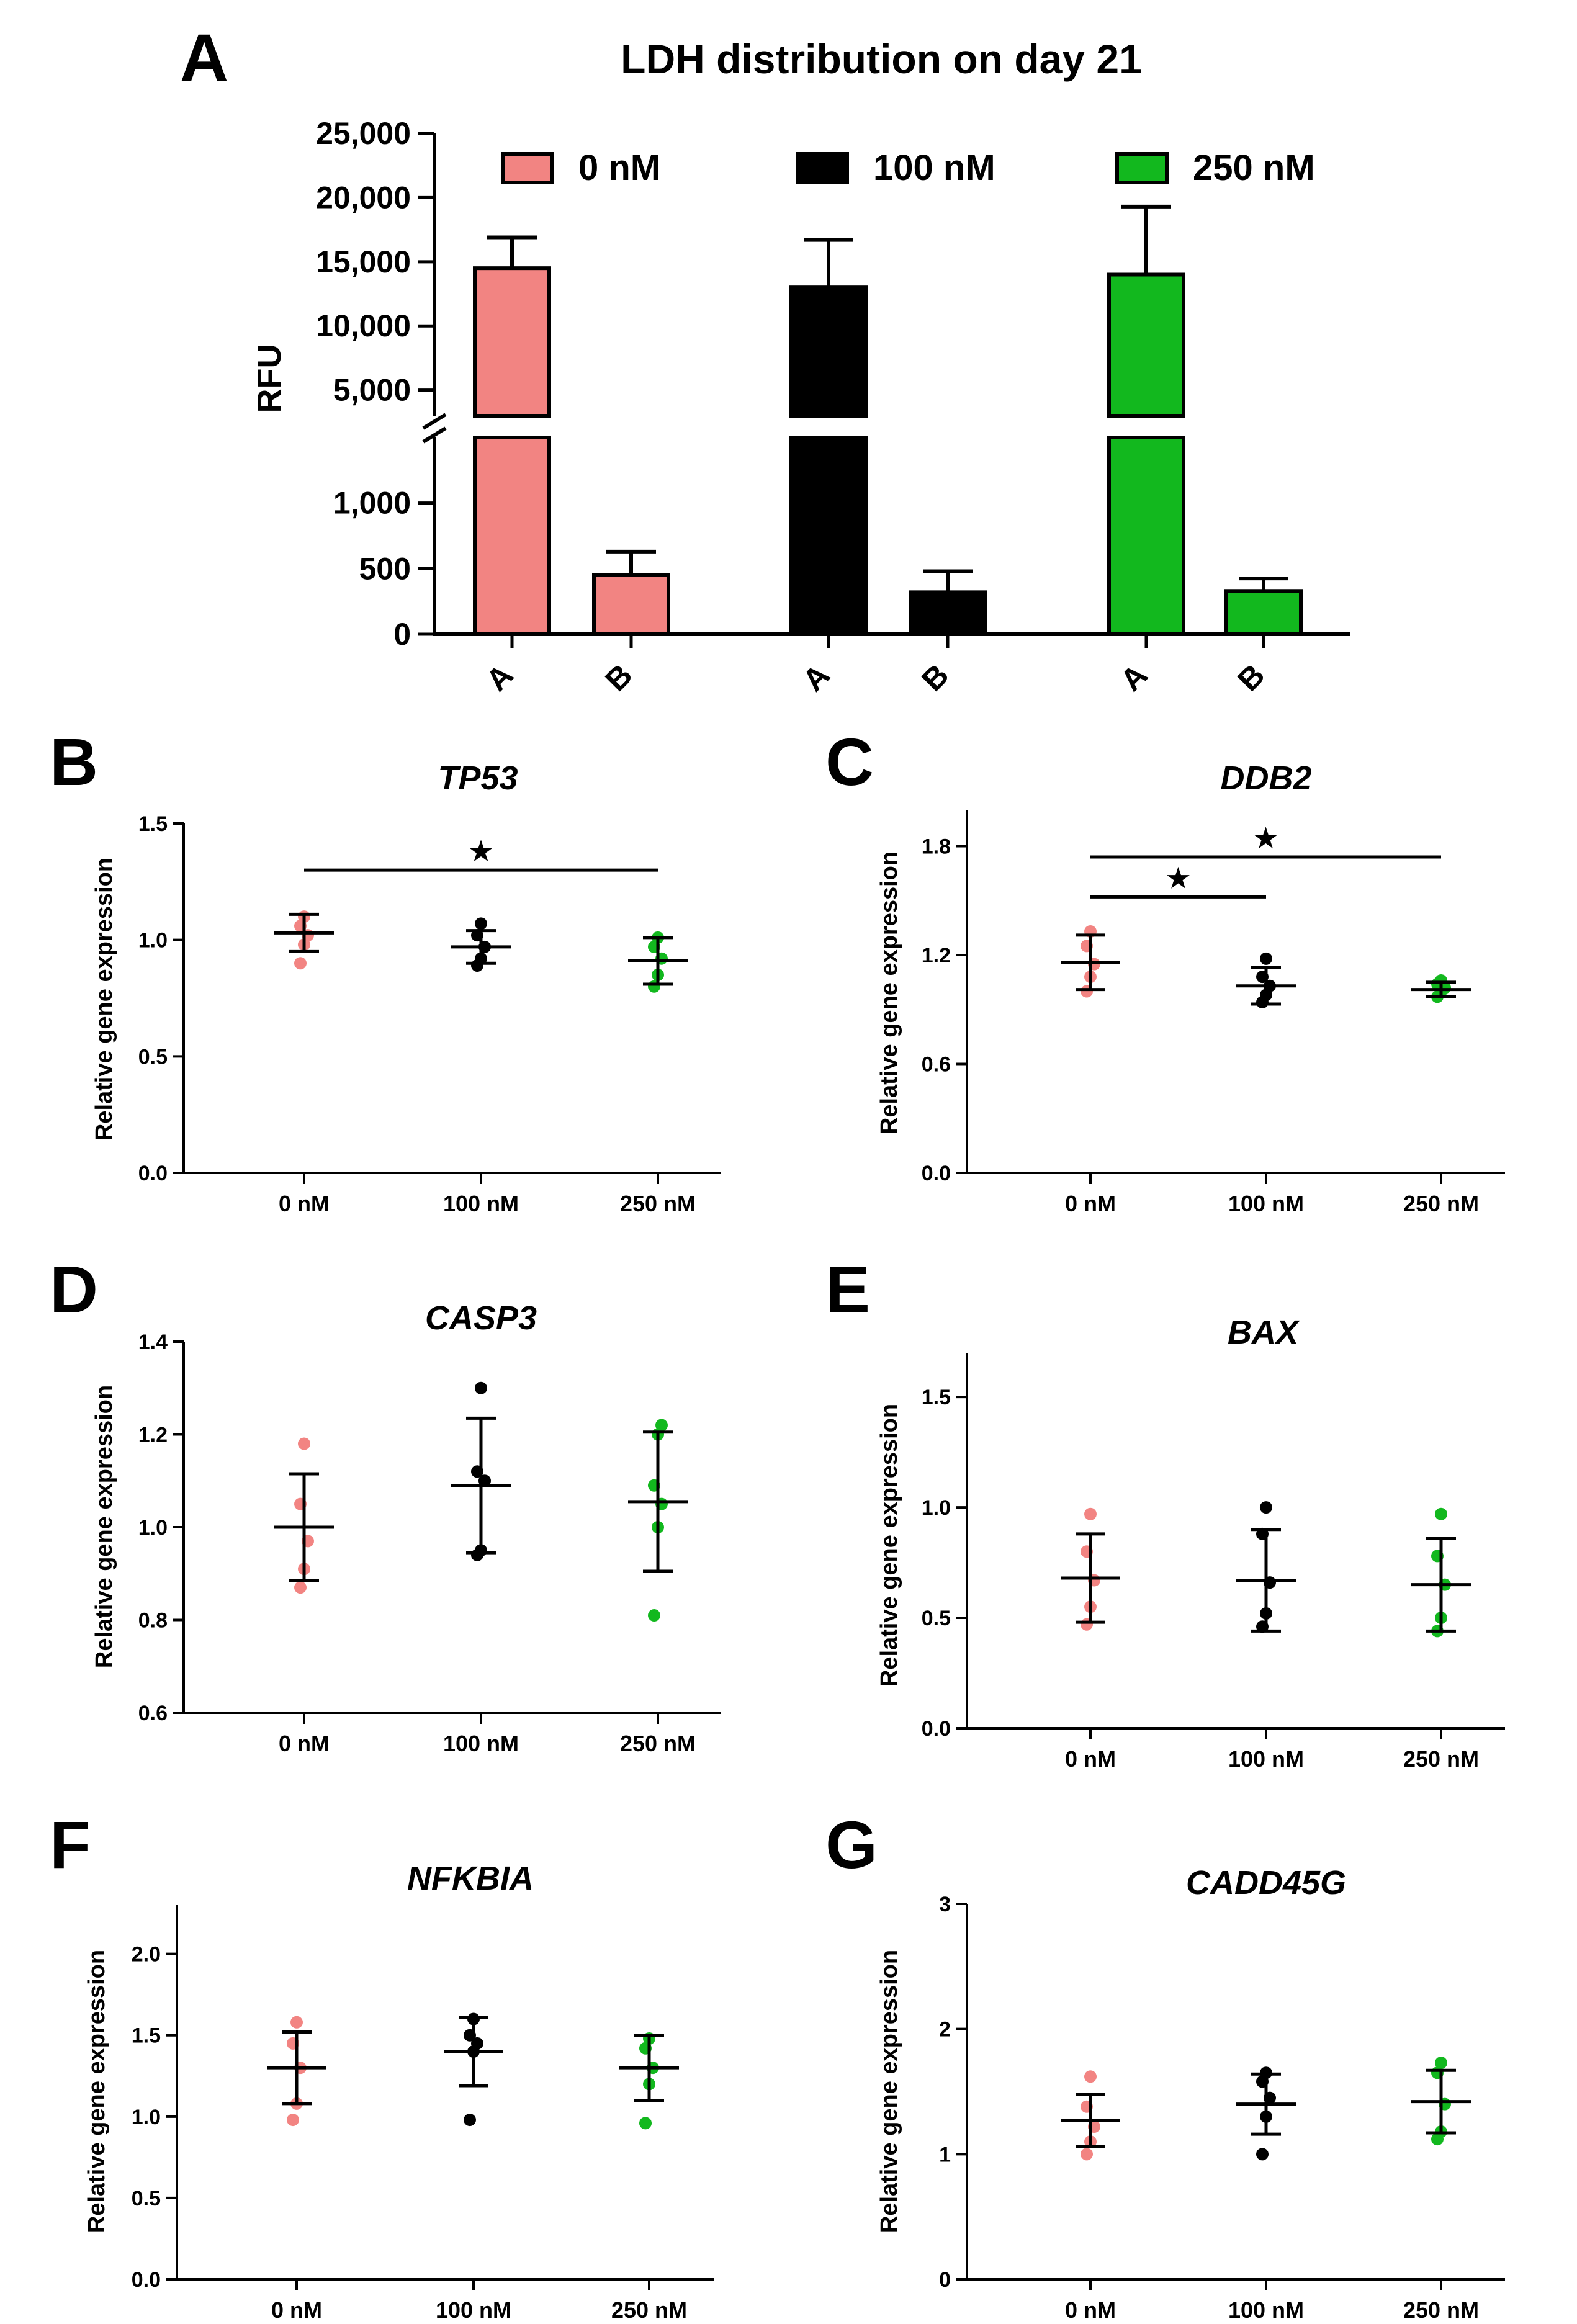 The width and height of the screenshot is (1577, 2324). I want to click on a-legend-label: 250 nM, so click(1254, 168).